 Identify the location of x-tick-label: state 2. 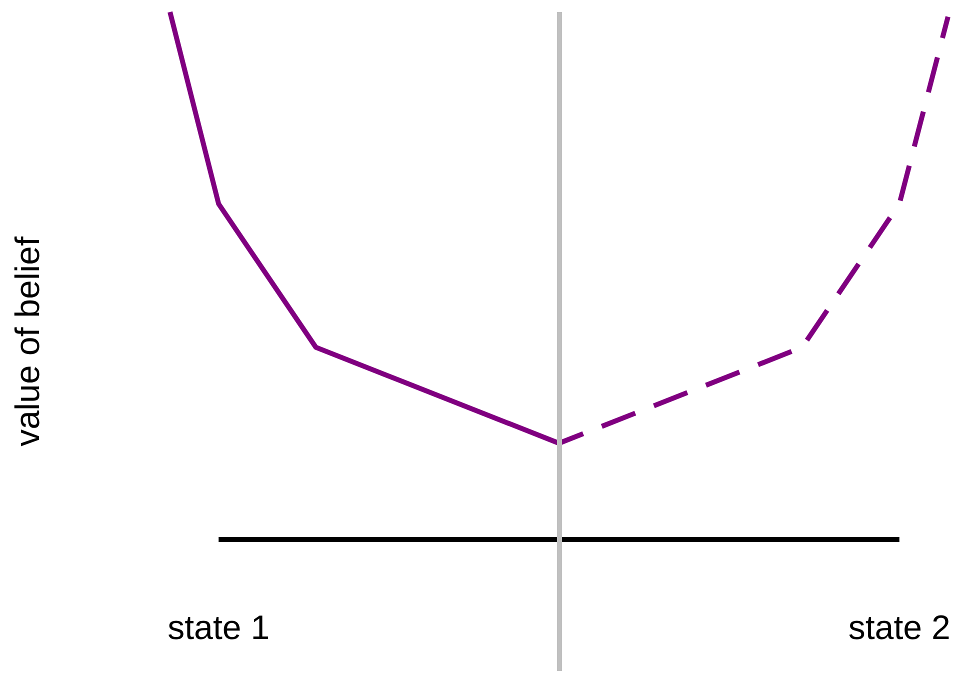
(899, 628).